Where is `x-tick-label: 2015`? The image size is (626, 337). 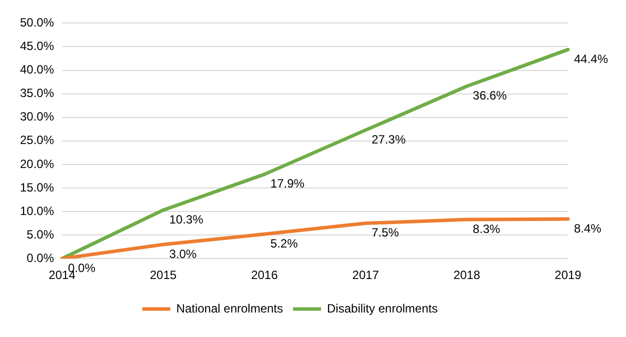 x-tick-label: 2015 is located at coordinates (163, 275).